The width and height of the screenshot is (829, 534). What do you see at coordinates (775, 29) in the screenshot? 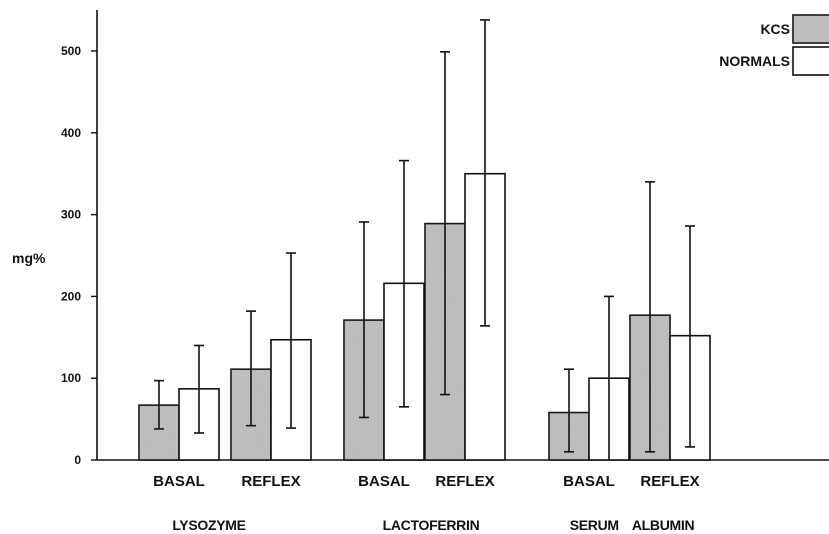
I see `legend-label-kcs: KCS` at bounding box center [775, 29].